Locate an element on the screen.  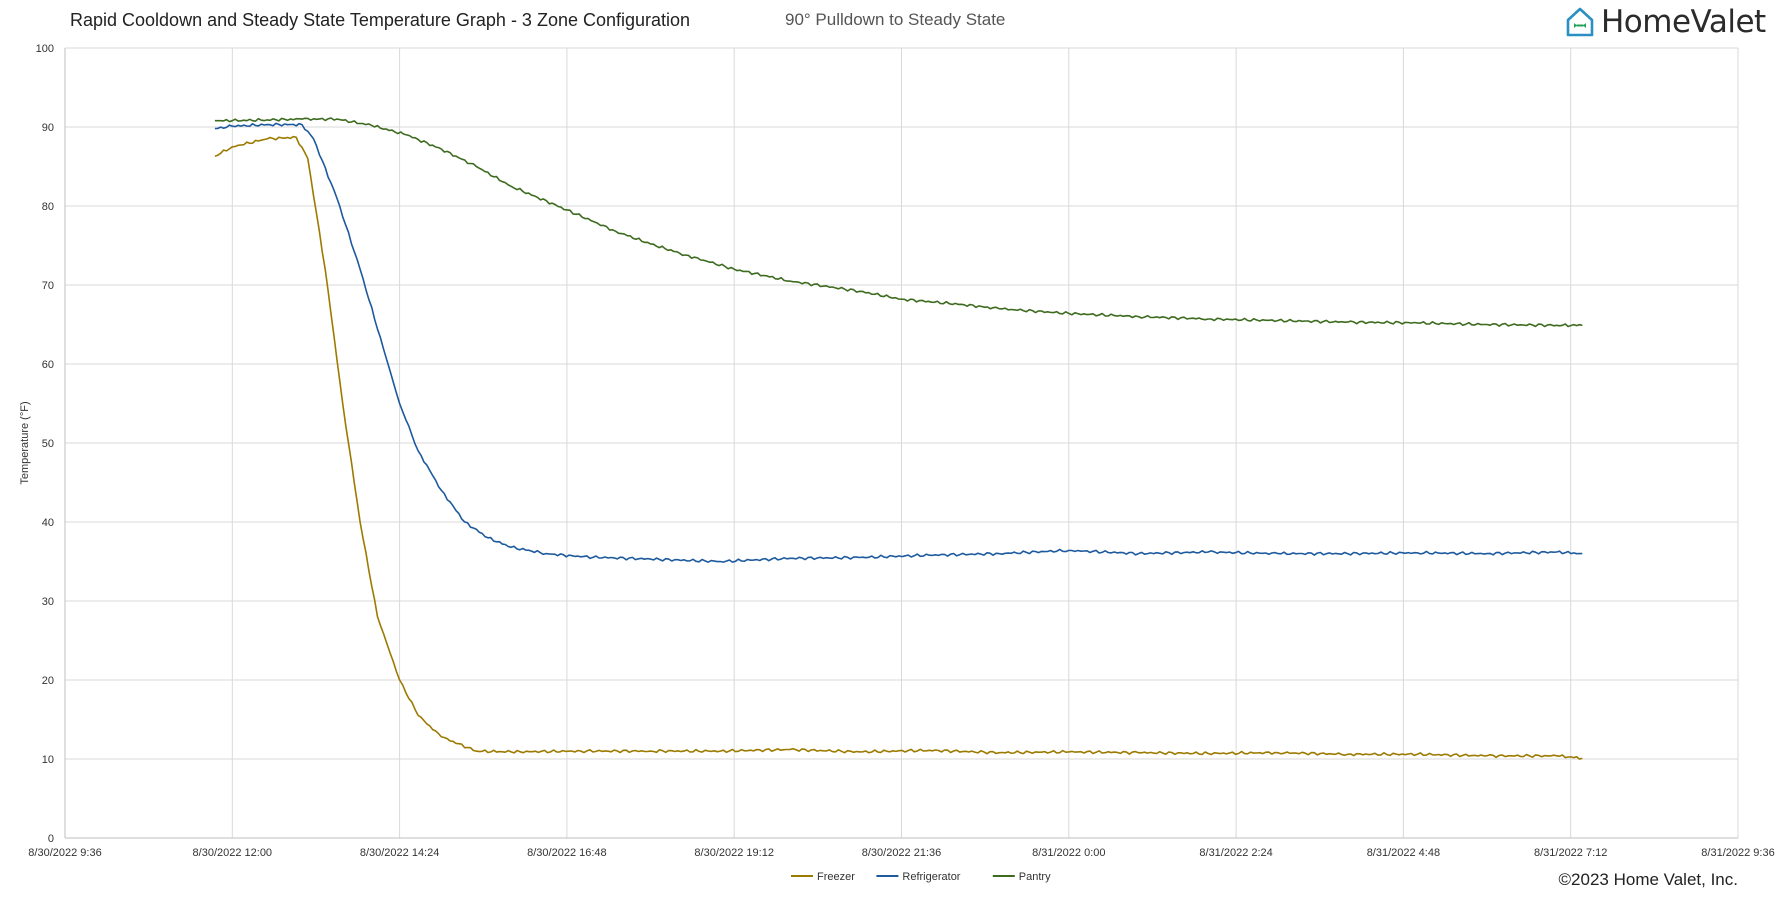
y-tick-label: 10 is located at coordinates (48, 760).